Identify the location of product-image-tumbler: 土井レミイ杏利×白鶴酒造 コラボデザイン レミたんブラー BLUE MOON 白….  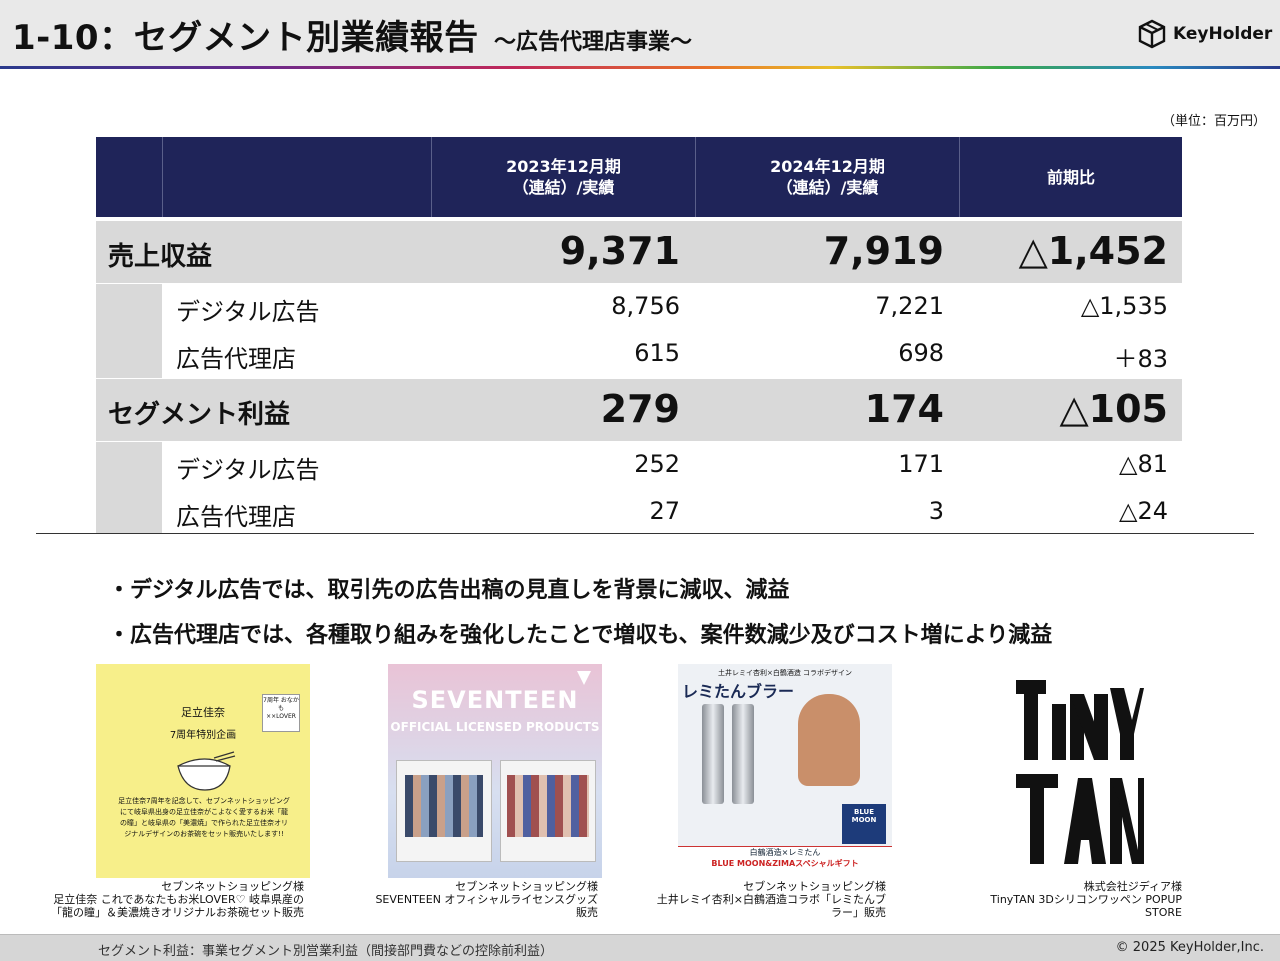
(785, 771).